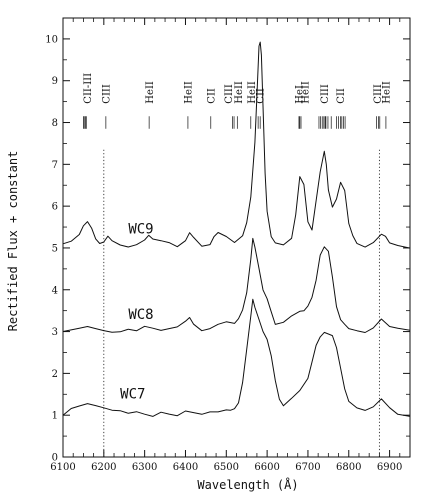  Describe the element at coordinates (55, 416) in the screenshot. I see `y-tick-label-1: 1` at that location.